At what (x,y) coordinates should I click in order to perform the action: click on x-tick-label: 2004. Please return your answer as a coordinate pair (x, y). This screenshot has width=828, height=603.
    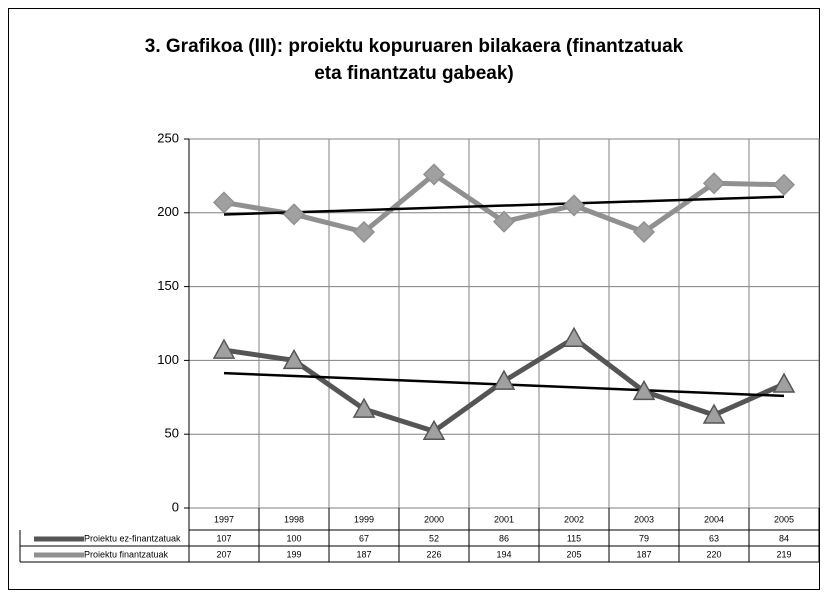
    Looking at the image, I should click on (714, 519).